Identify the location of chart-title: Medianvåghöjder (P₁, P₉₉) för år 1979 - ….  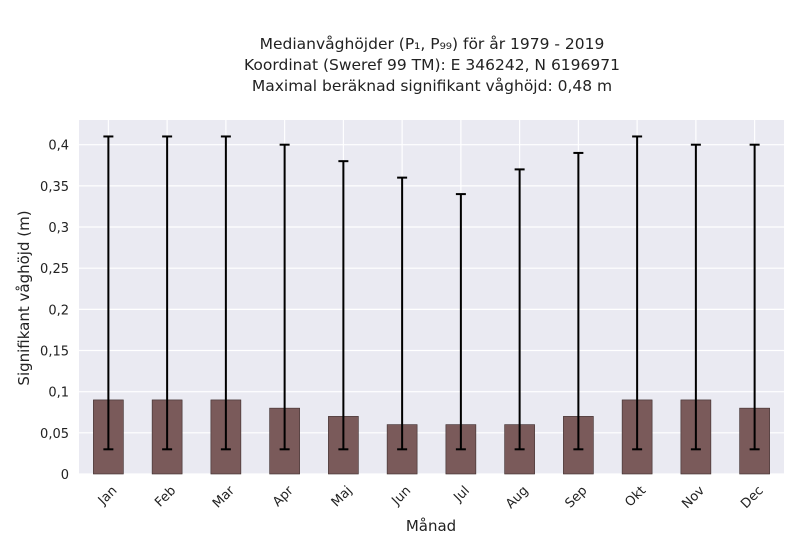
(400, 65).